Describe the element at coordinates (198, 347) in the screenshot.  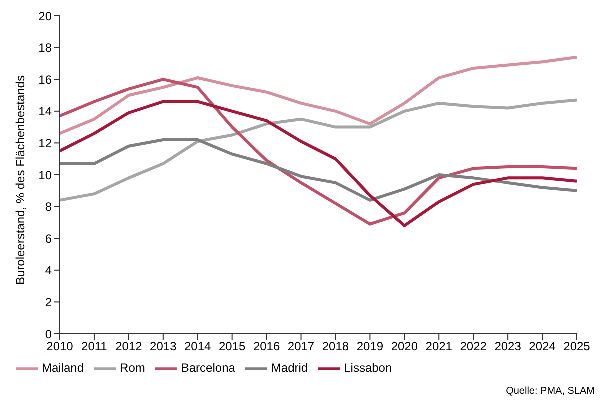
I see `x-tick-label: 2014` at that location.